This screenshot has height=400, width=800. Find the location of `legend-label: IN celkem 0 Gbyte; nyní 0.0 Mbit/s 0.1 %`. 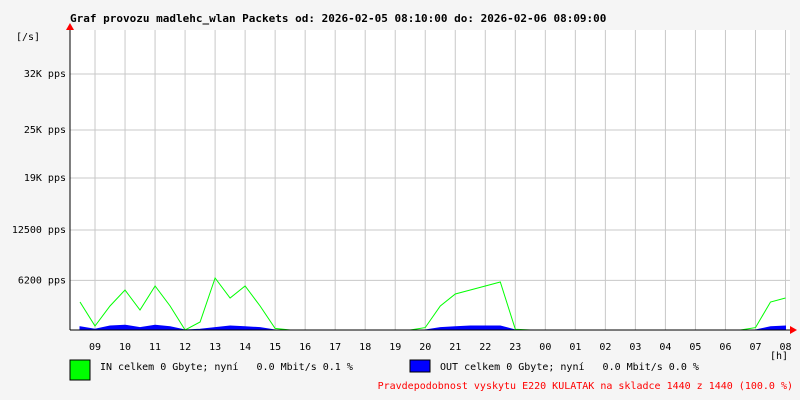

legend-label: IN celkem 0 Gbyte; nyní 0.0 Mbit/s 0.1 % is located at coordinates (226, 367).